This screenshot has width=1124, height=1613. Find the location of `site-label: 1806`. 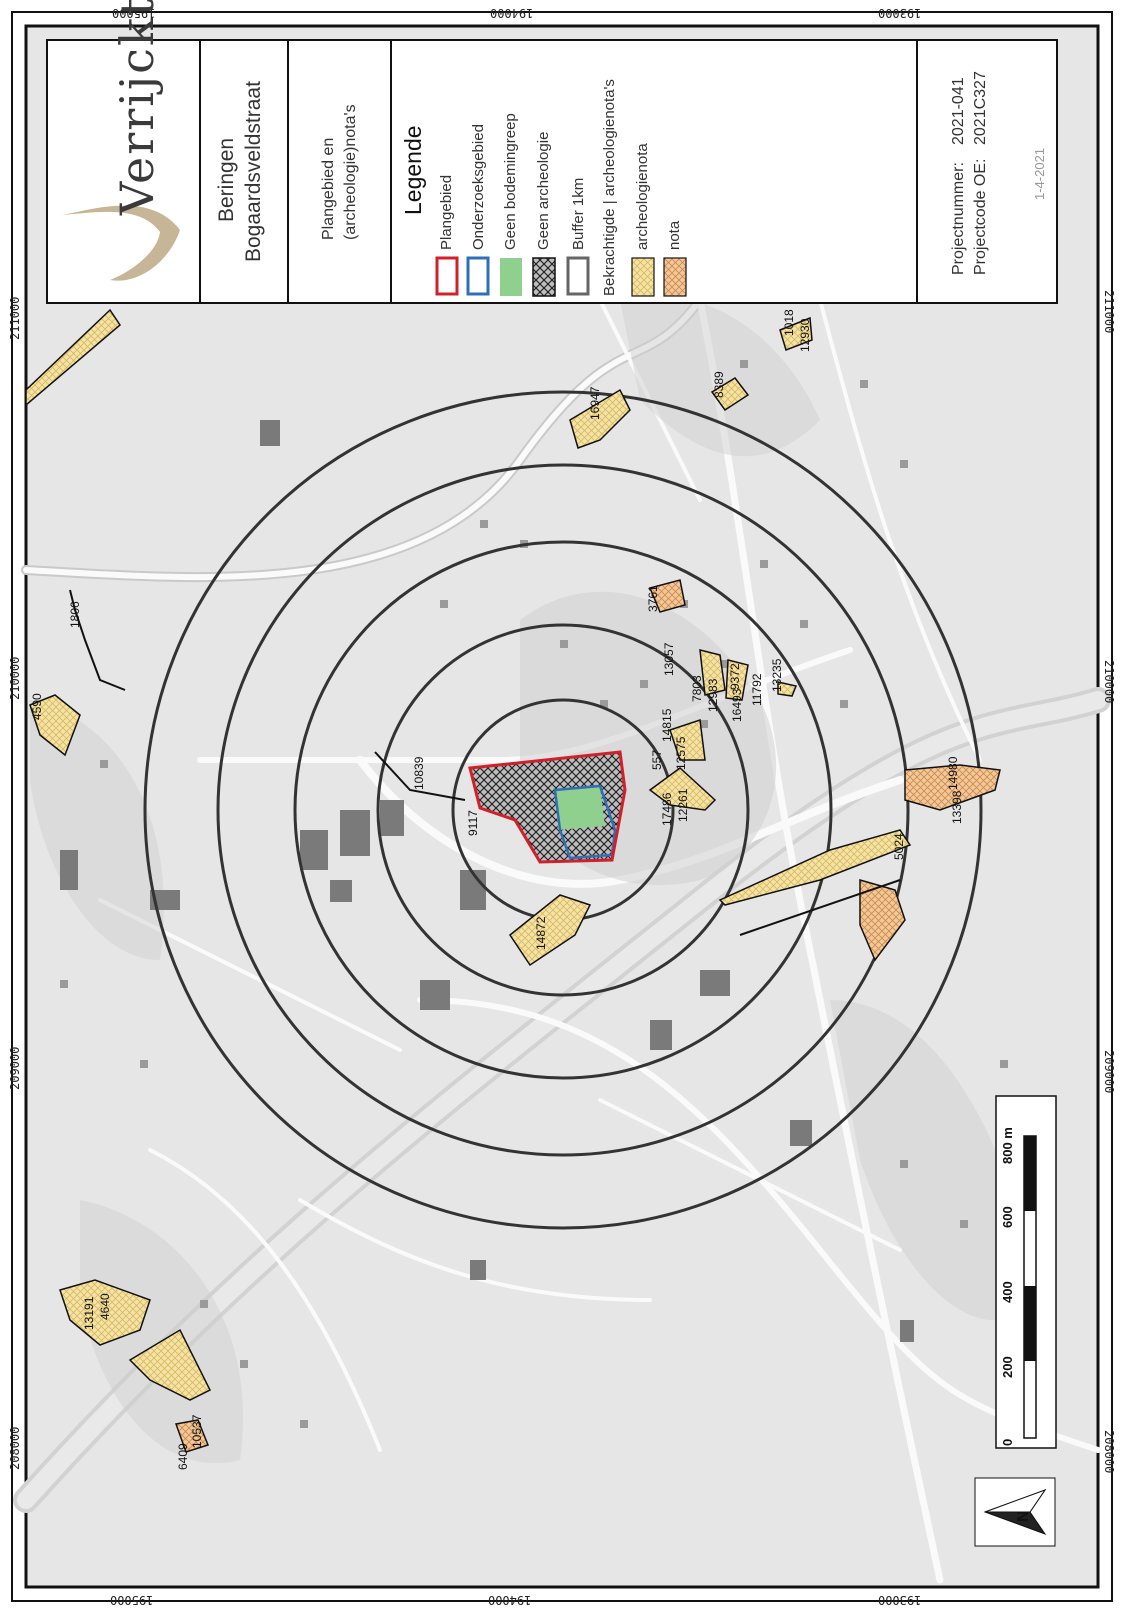

site-label: 1806 is located at coordinates (75, 614).